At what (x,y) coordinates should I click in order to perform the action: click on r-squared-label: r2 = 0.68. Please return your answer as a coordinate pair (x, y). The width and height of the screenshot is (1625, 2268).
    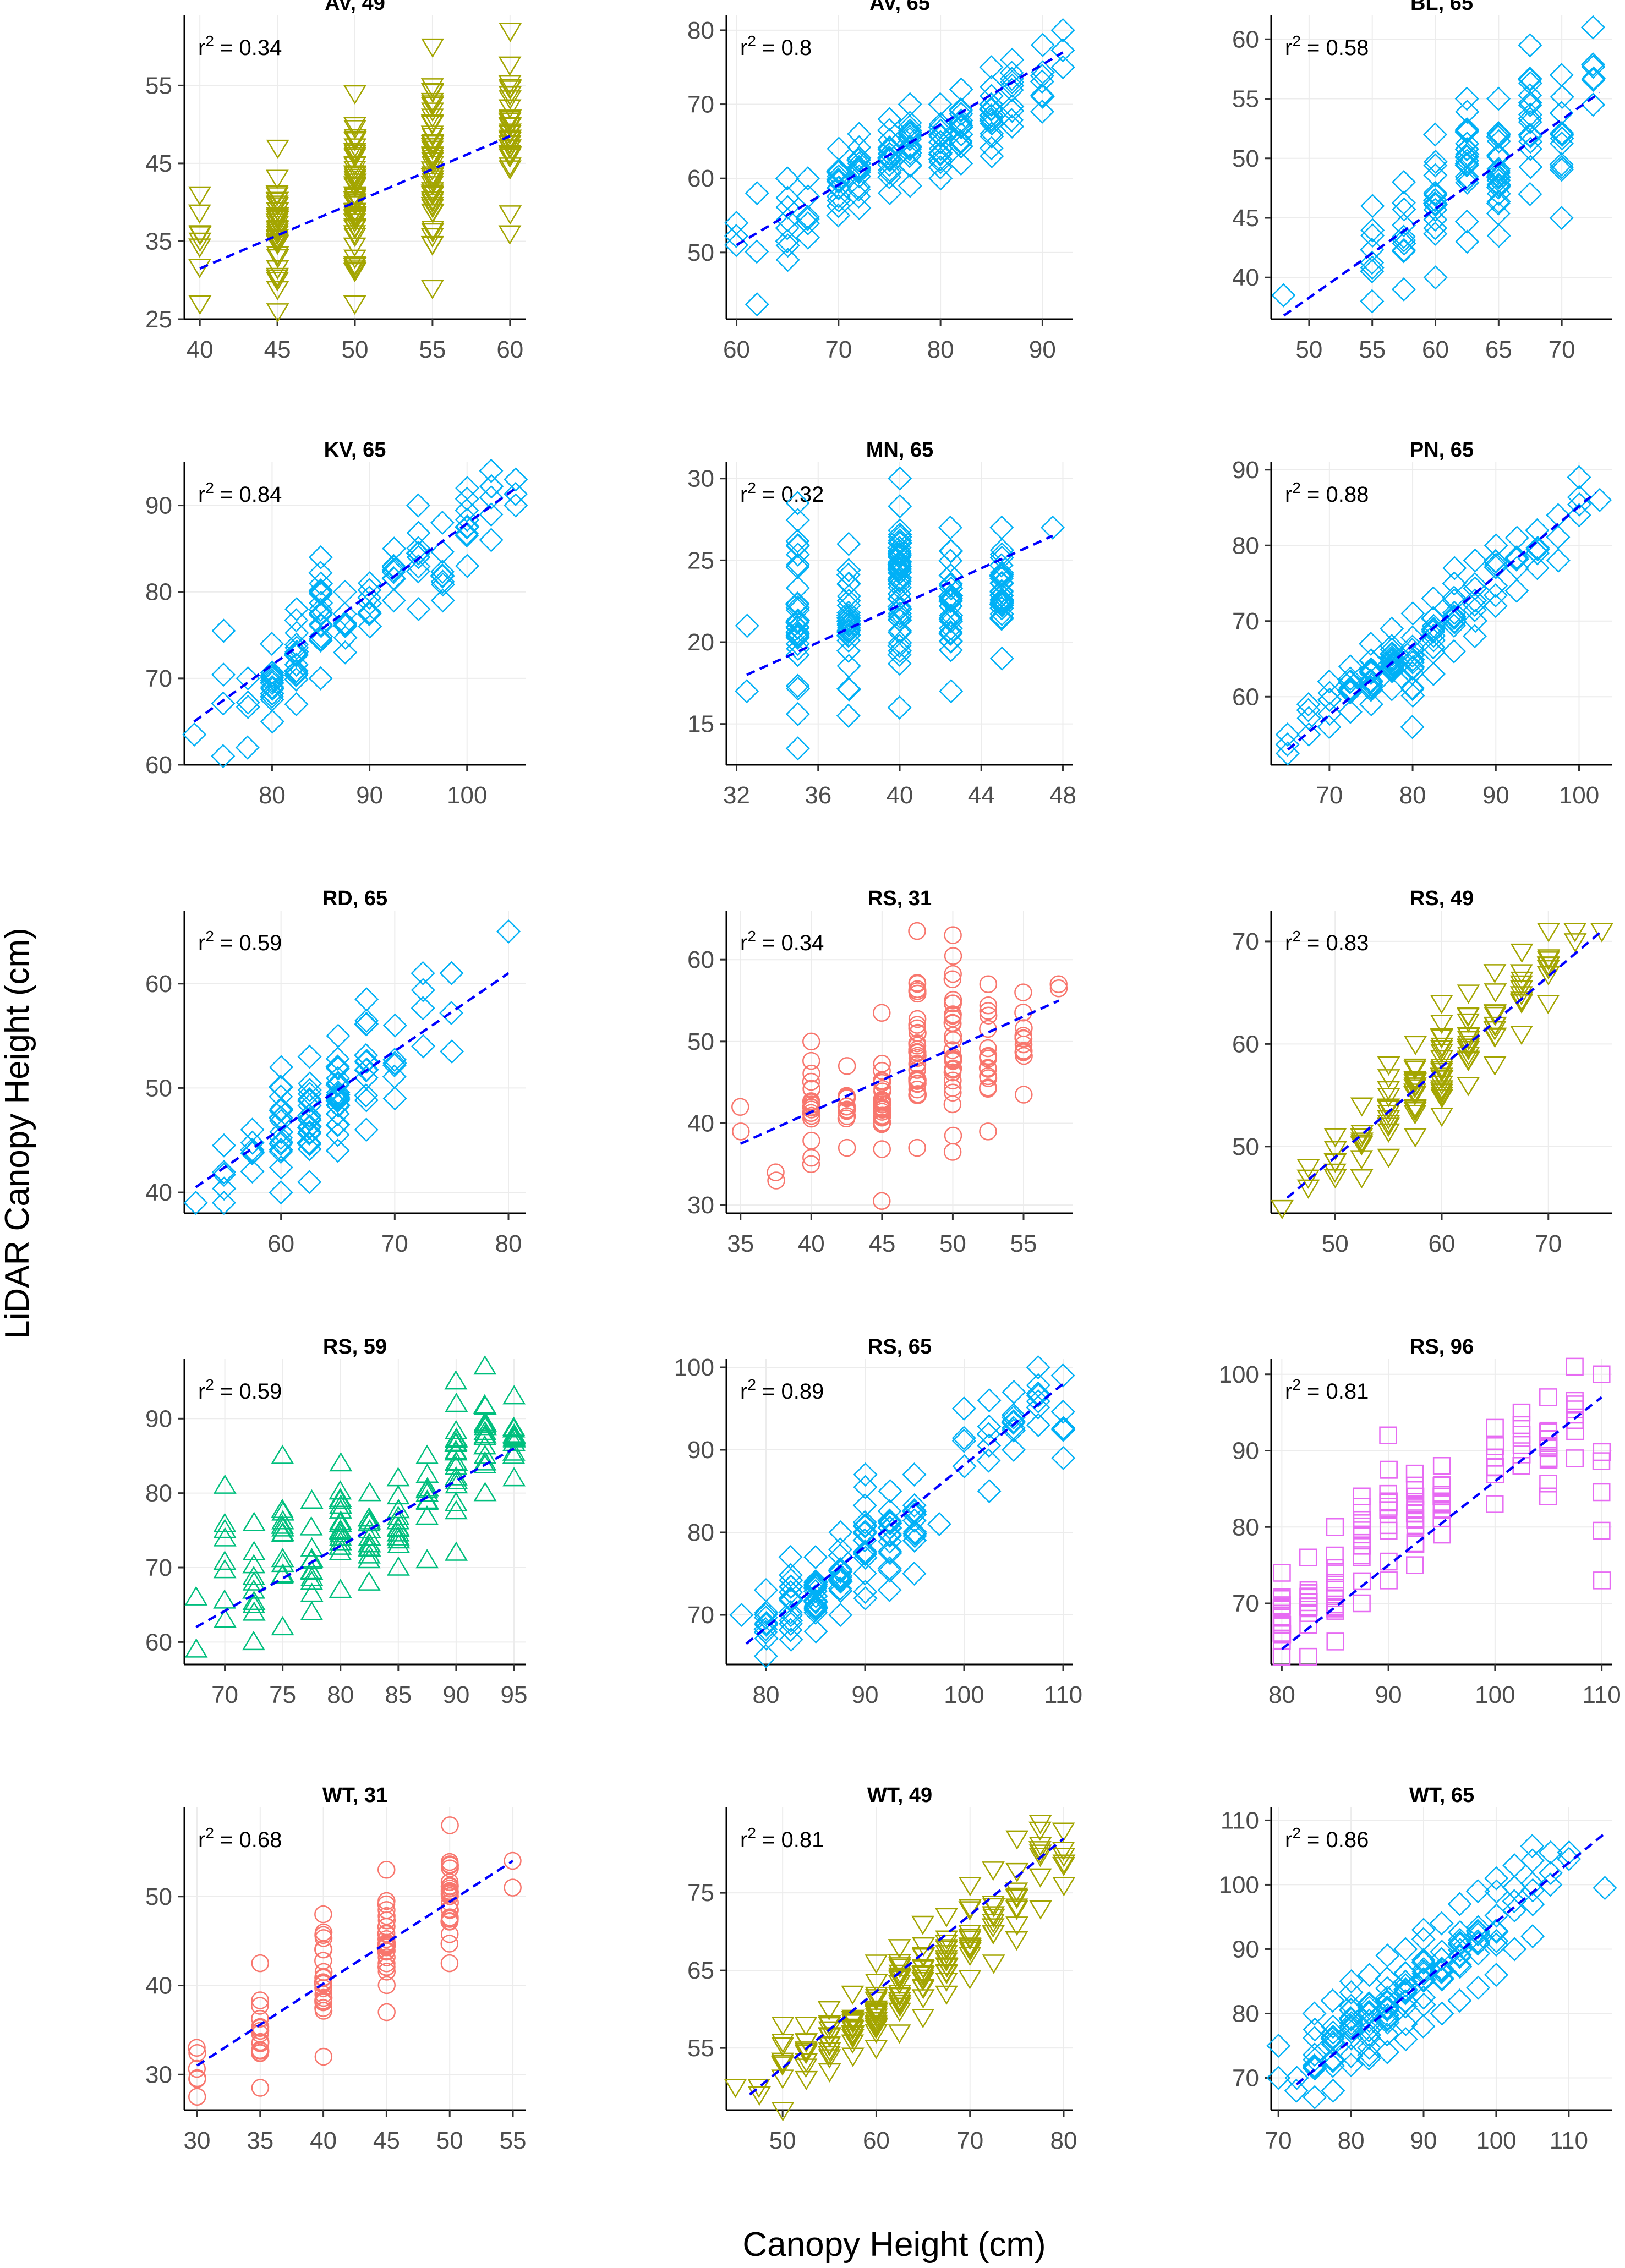
    Looking at the image, I should click on (240, 1838).